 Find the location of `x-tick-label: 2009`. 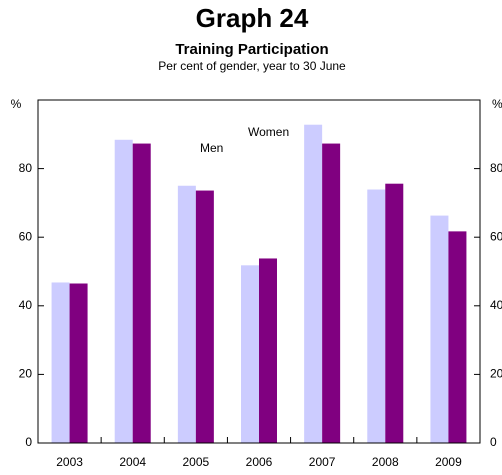

x-tick-label: 2009 is located at coordinates (448, 462).